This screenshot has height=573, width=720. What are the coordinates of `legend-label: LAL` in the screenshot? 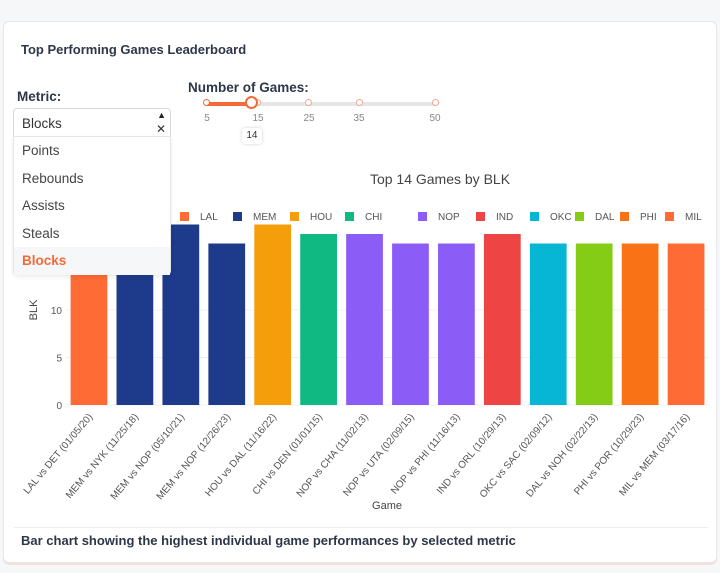 It's located at (209, 217).